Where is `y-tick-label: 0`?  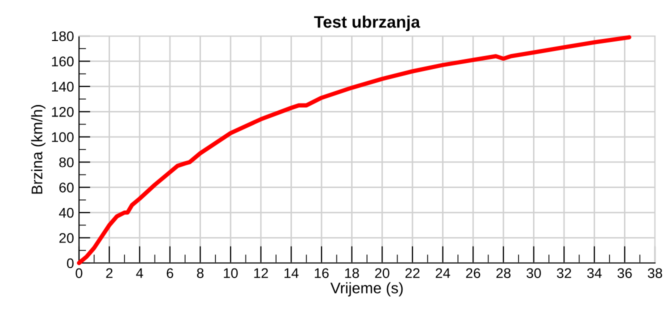
y-tick-label: 0 is located at coordinates (70, 263).